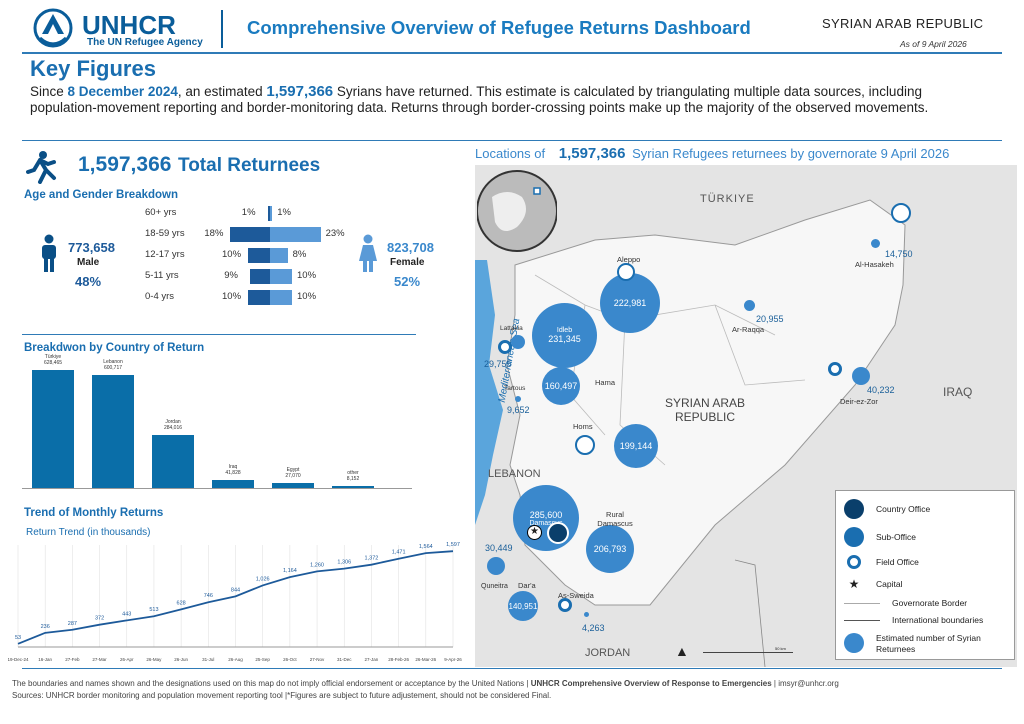  I want to click on male-label: Male, so click(88, 262).